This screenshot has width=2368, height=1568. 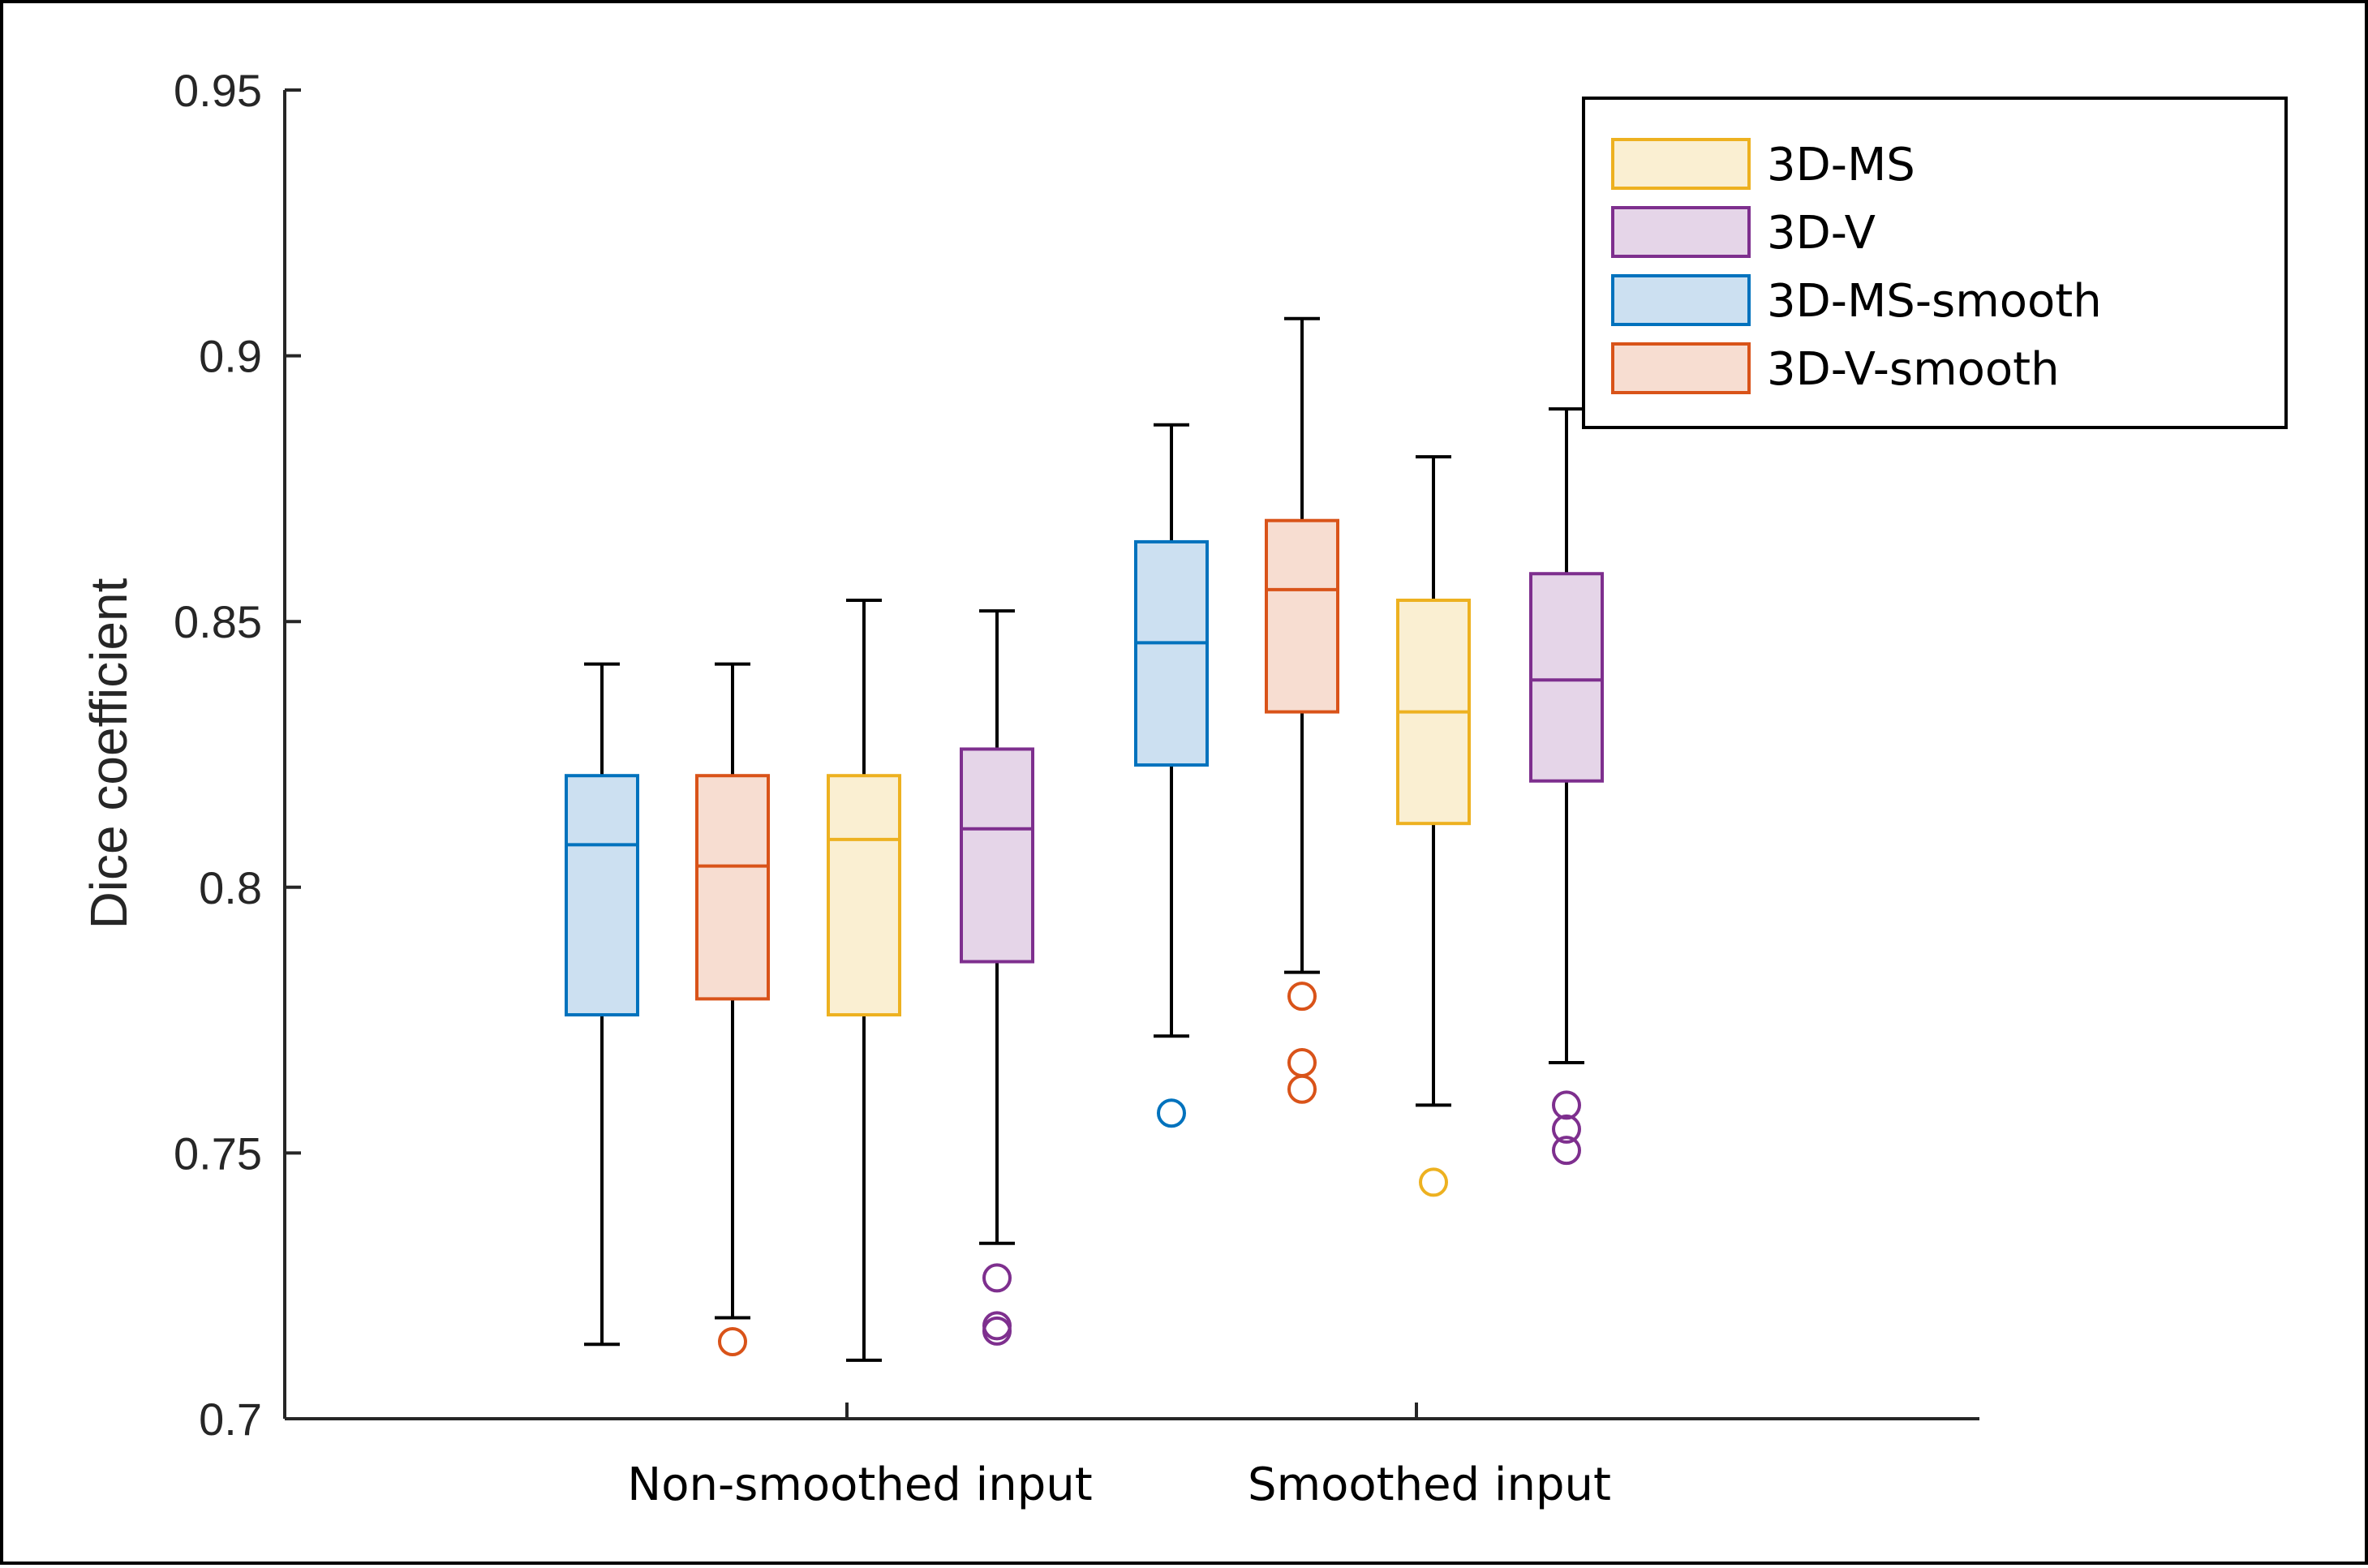 I want to click on legend: 3D-MS 3D-V 3D-MS-smooth 3D-V-smooth, so click(x=1935, y=263).